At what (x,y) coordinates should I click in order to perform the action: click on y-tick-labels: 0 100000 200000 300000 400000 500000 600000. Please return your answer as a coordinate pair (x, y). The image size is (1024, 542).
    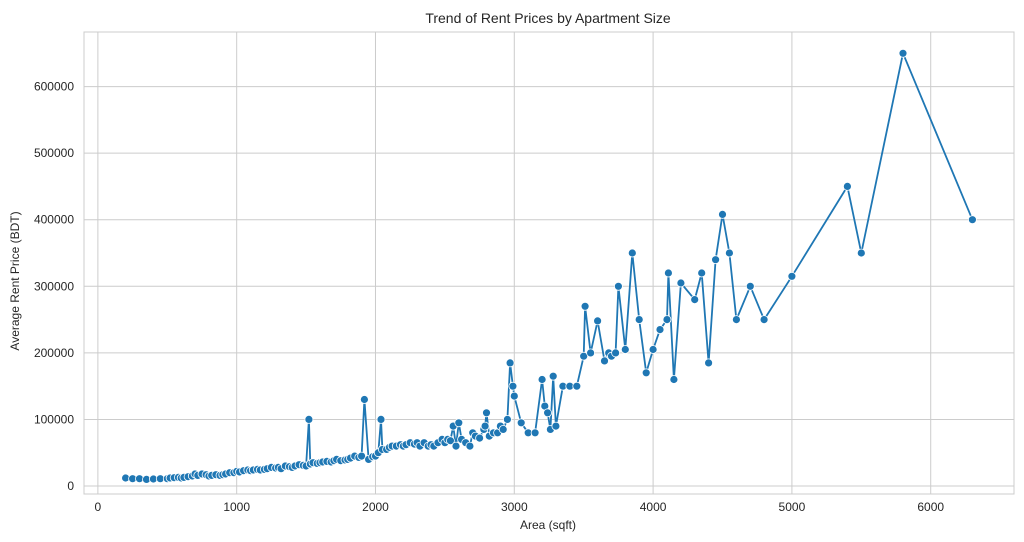
    Looking at the image, I should click on (54, 286).